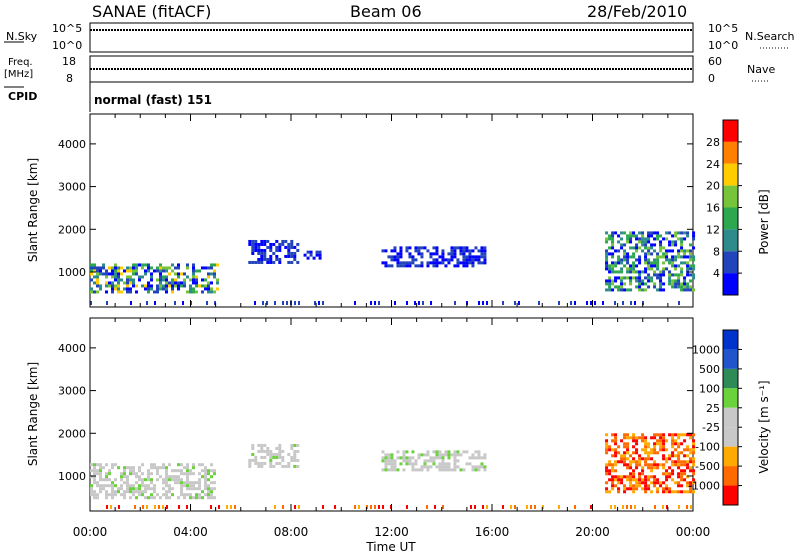 The height and width of the screenshot is (554, 800). I want to click on power-ylabel: Slant Range [km], so click(33, 210).